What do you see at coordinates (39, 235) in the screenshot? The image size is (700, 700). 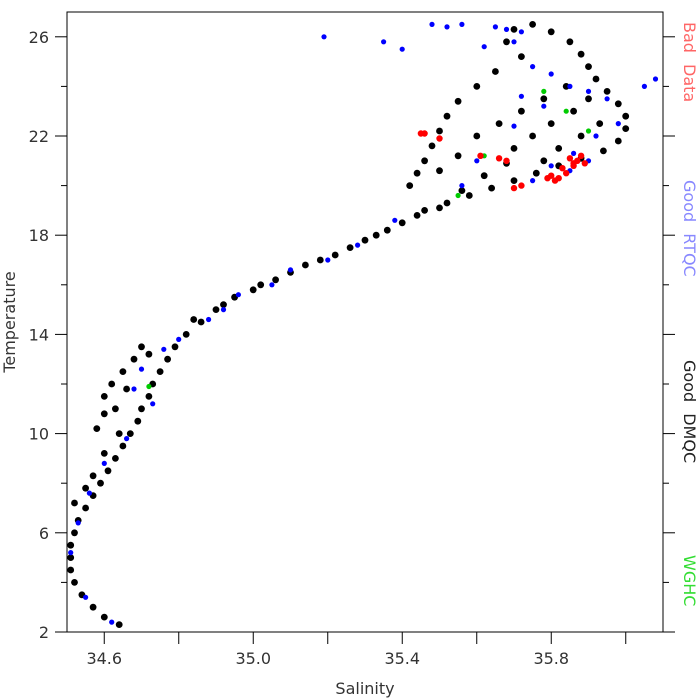 I see `y-tick-label: 18` at bounding box center [39, 235].